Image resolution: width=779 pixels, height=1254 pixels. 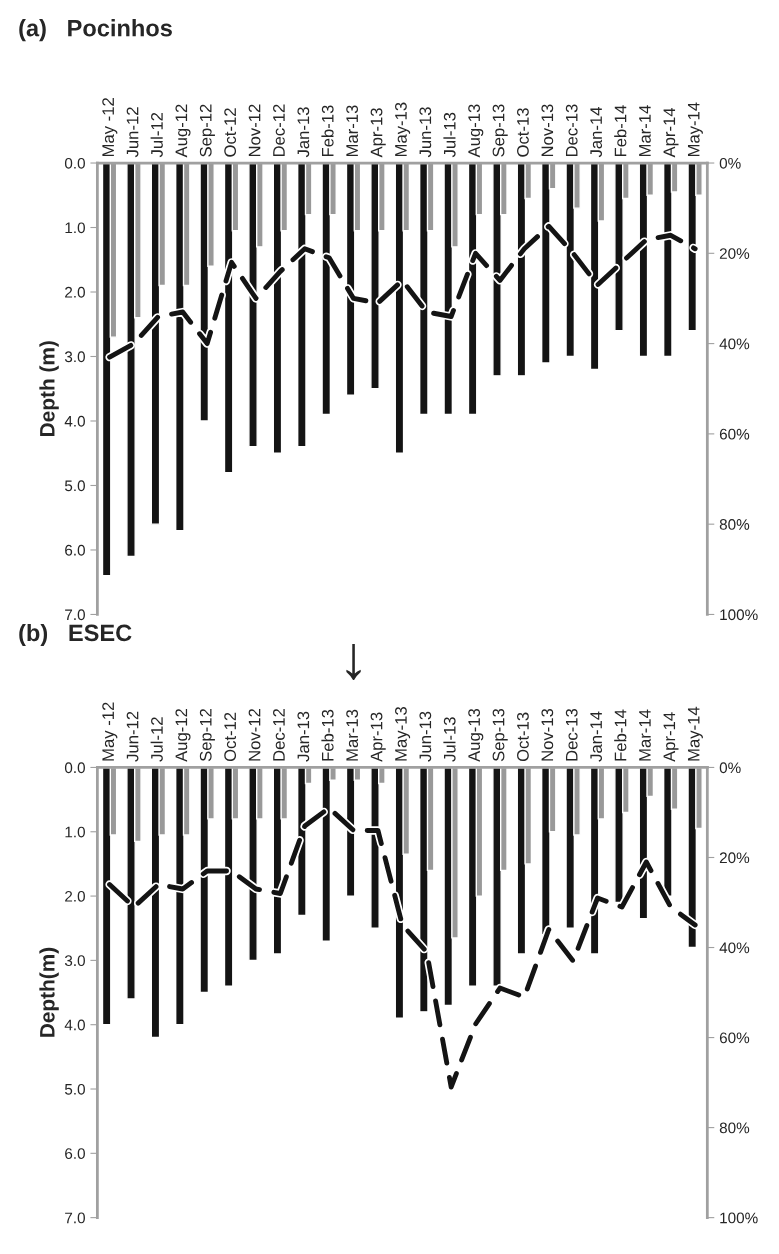 I want to click on chart-title: (b) ESEC, so click(x=75, y=634).